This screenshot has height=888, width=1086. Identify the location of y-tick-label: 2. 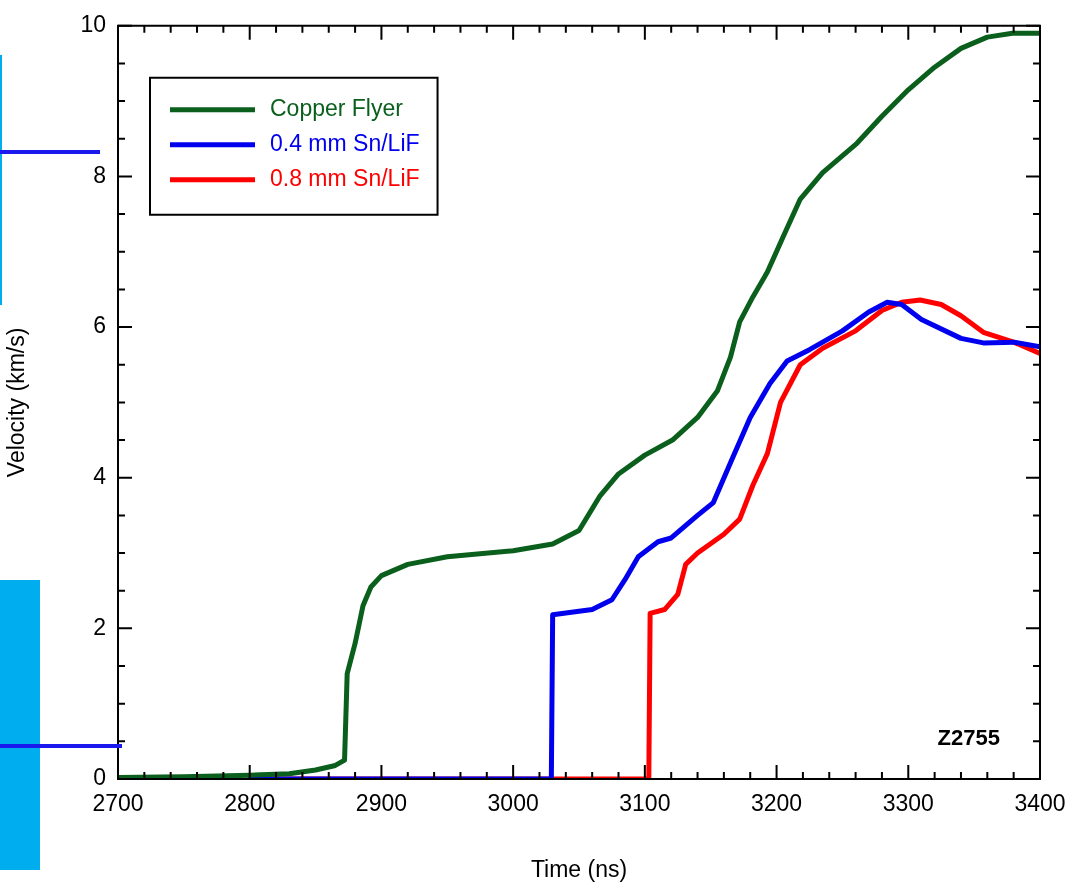
(99, 626).